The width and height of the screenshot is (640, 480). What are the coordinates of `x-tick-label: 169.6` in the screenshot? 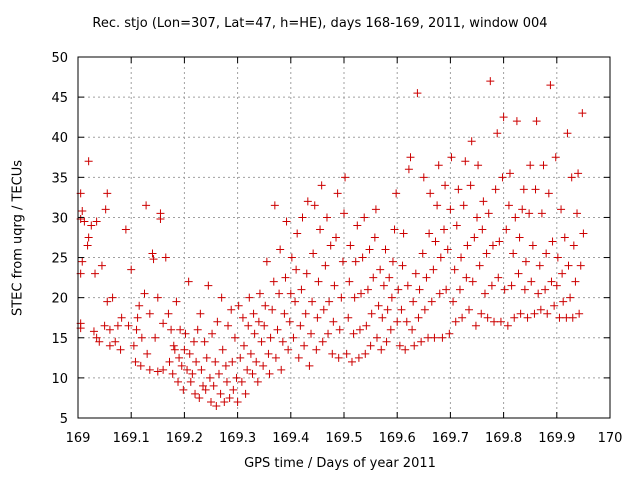 It's located at (397, 438).